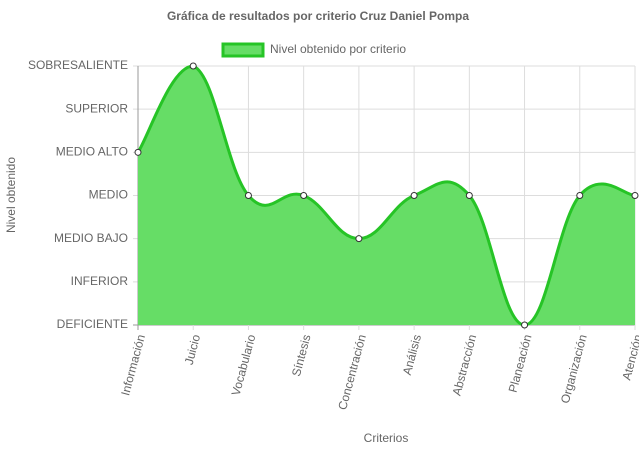 The height and width of the screenshot is (452, 639). What do you see at coordinates (629, 357) in the screenshot?
I see `x-tick-label: Atención` at bounding box center [629, 357].